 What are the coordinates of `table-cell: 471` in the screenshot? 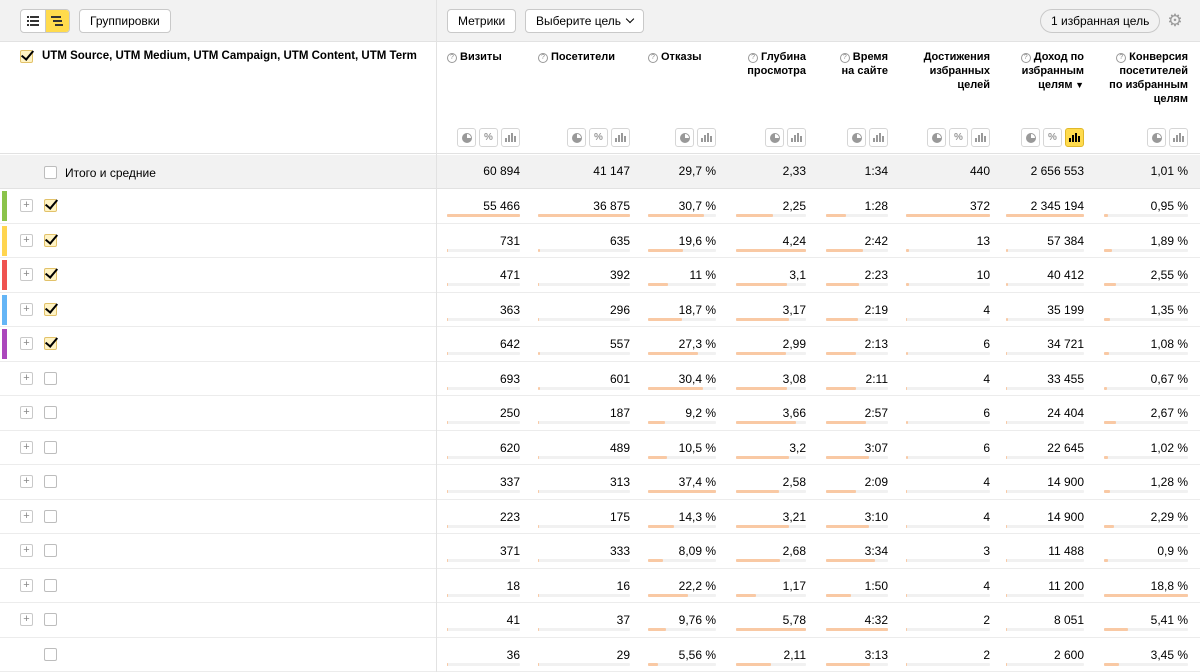 It's located at (509, 275).